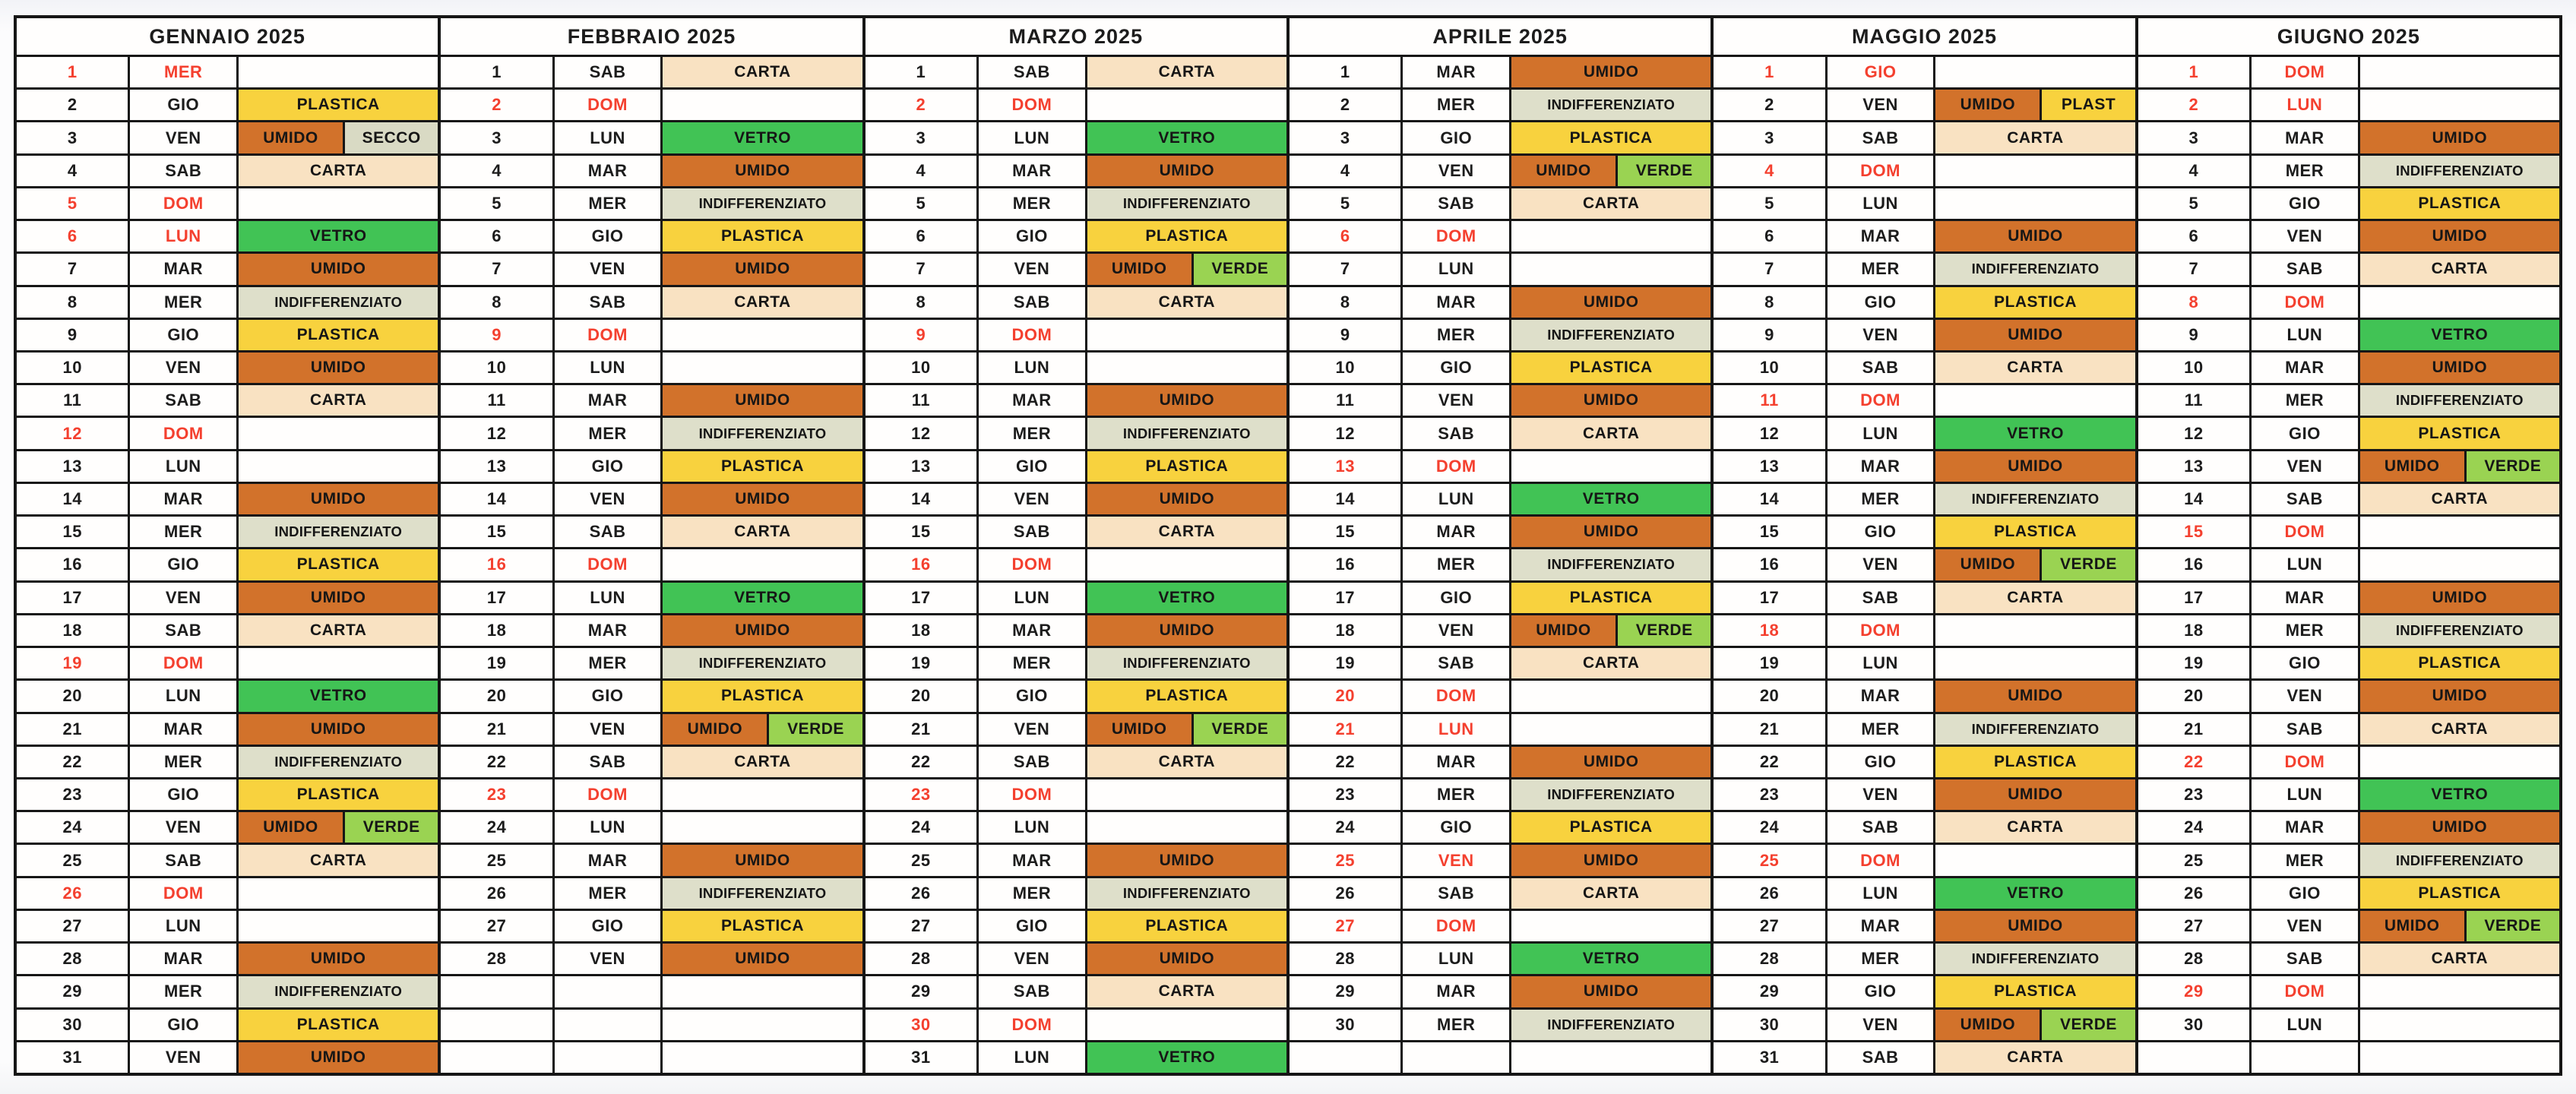 The image size is (2576, 1094). Describe the element at coordinates (497, 335) in the screenshot. I see `day-number-cell: 9` at that location.